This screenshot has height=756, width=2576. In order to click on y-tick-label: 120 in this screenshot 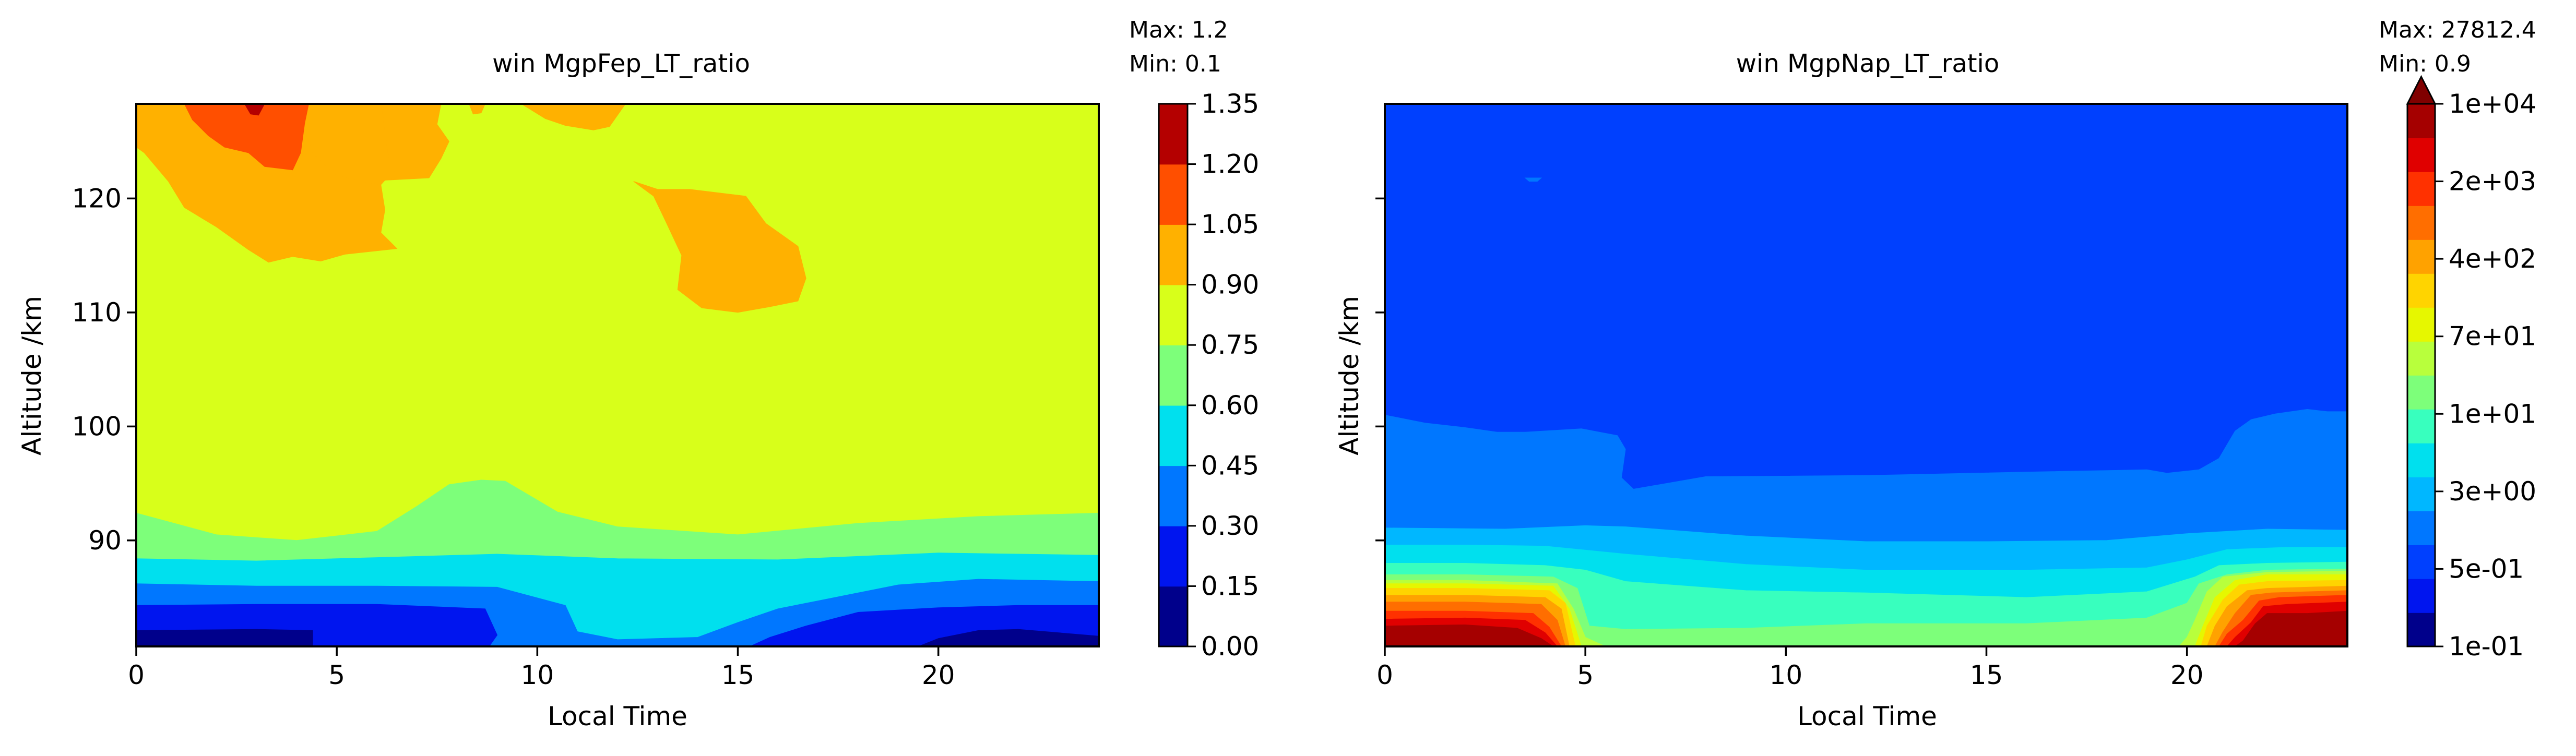, I will do `click(97, 198)`.